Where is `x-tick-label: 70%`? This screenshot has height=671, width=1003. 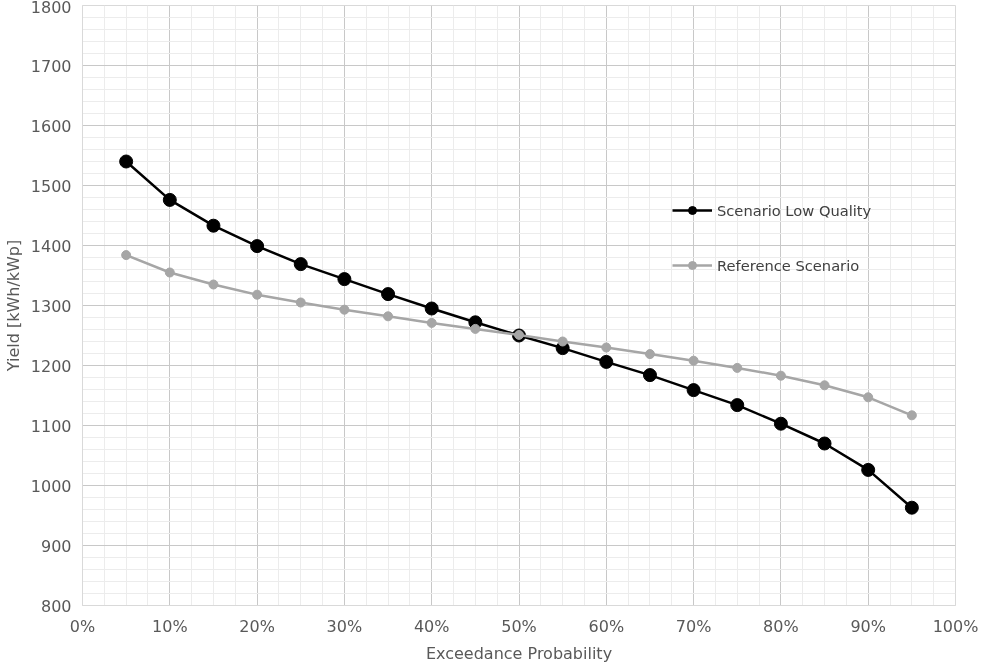 x-tick-label: 70% is located at coordinates (693, 626).